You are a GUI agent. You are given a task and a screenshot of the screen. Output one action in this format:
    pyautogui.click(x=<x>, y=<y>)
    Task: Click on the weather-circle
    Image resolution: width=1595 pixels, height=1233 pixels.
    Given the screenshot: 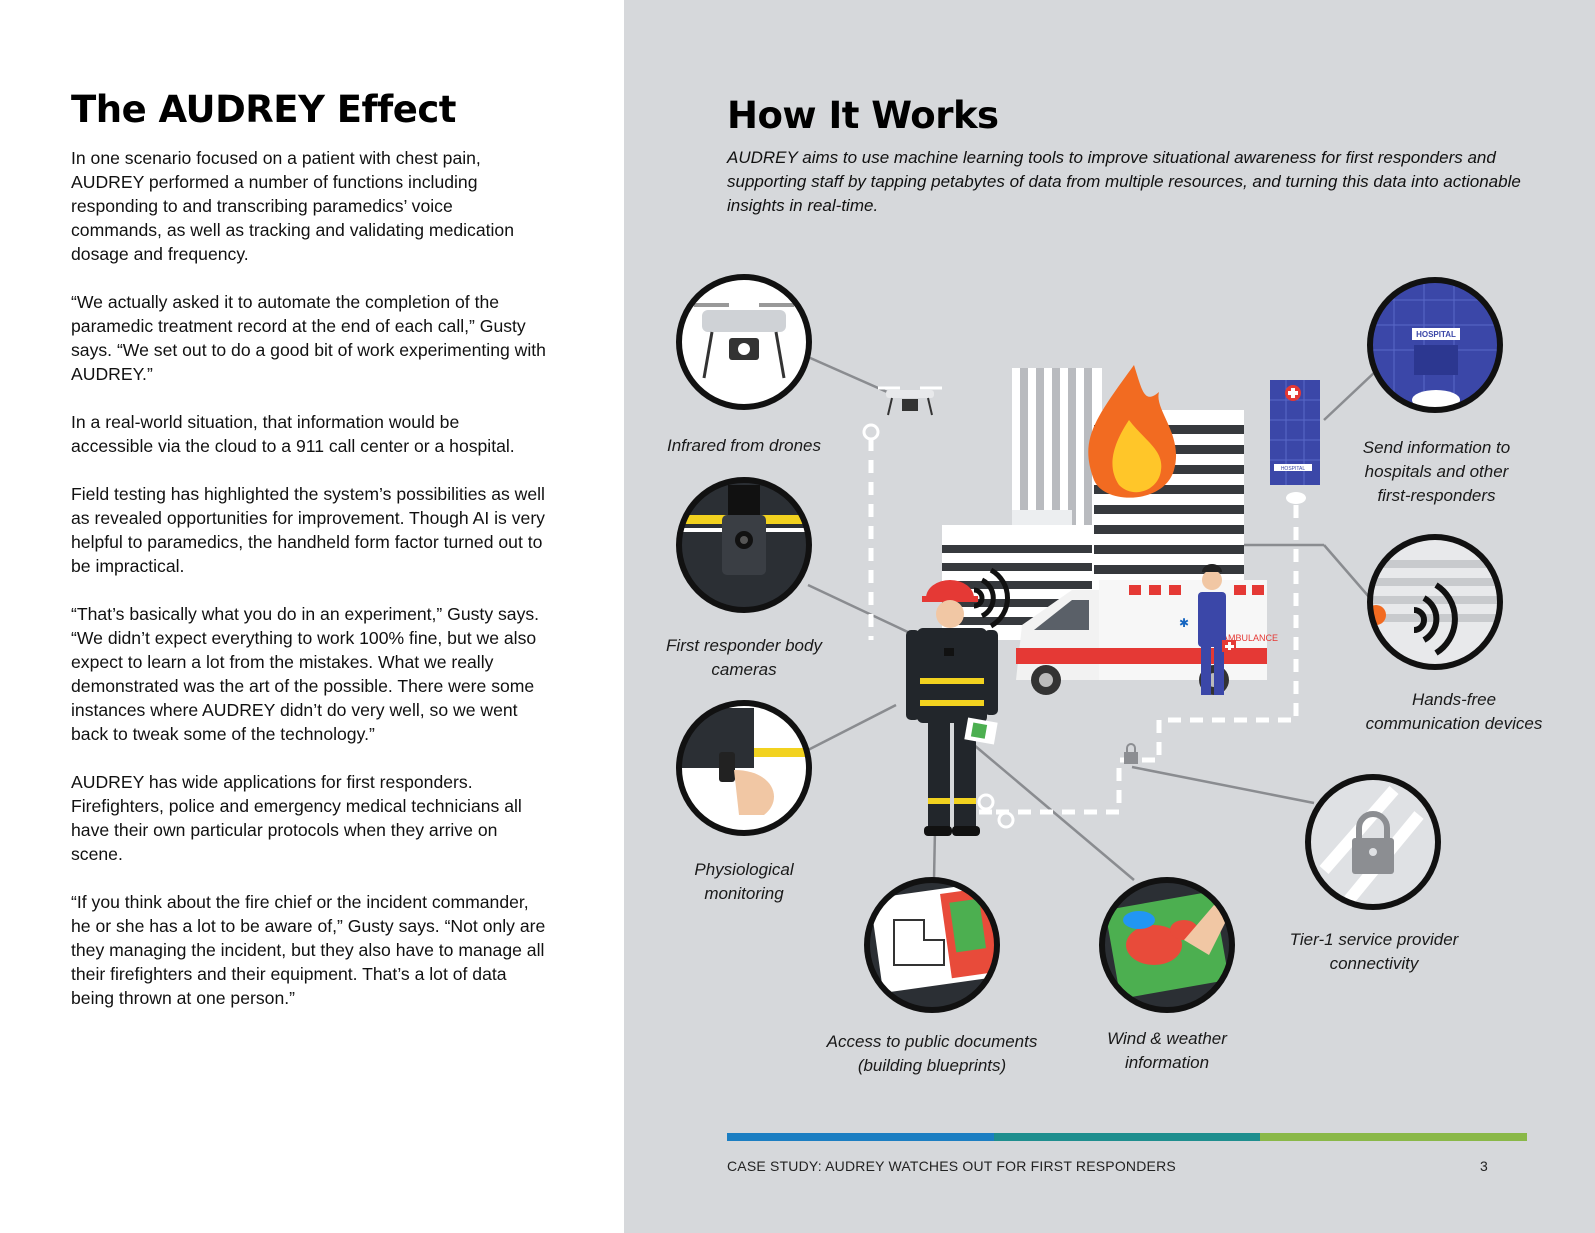 What is the action you would take?
    pyautogui.click(x=1167, y=945)
    